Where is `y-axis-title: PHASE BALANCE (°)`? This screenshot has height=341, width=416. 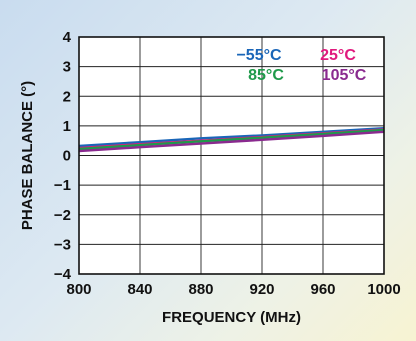
y-axis-title: PHASE BALANCE (°) is located at coordinates (27, 155).